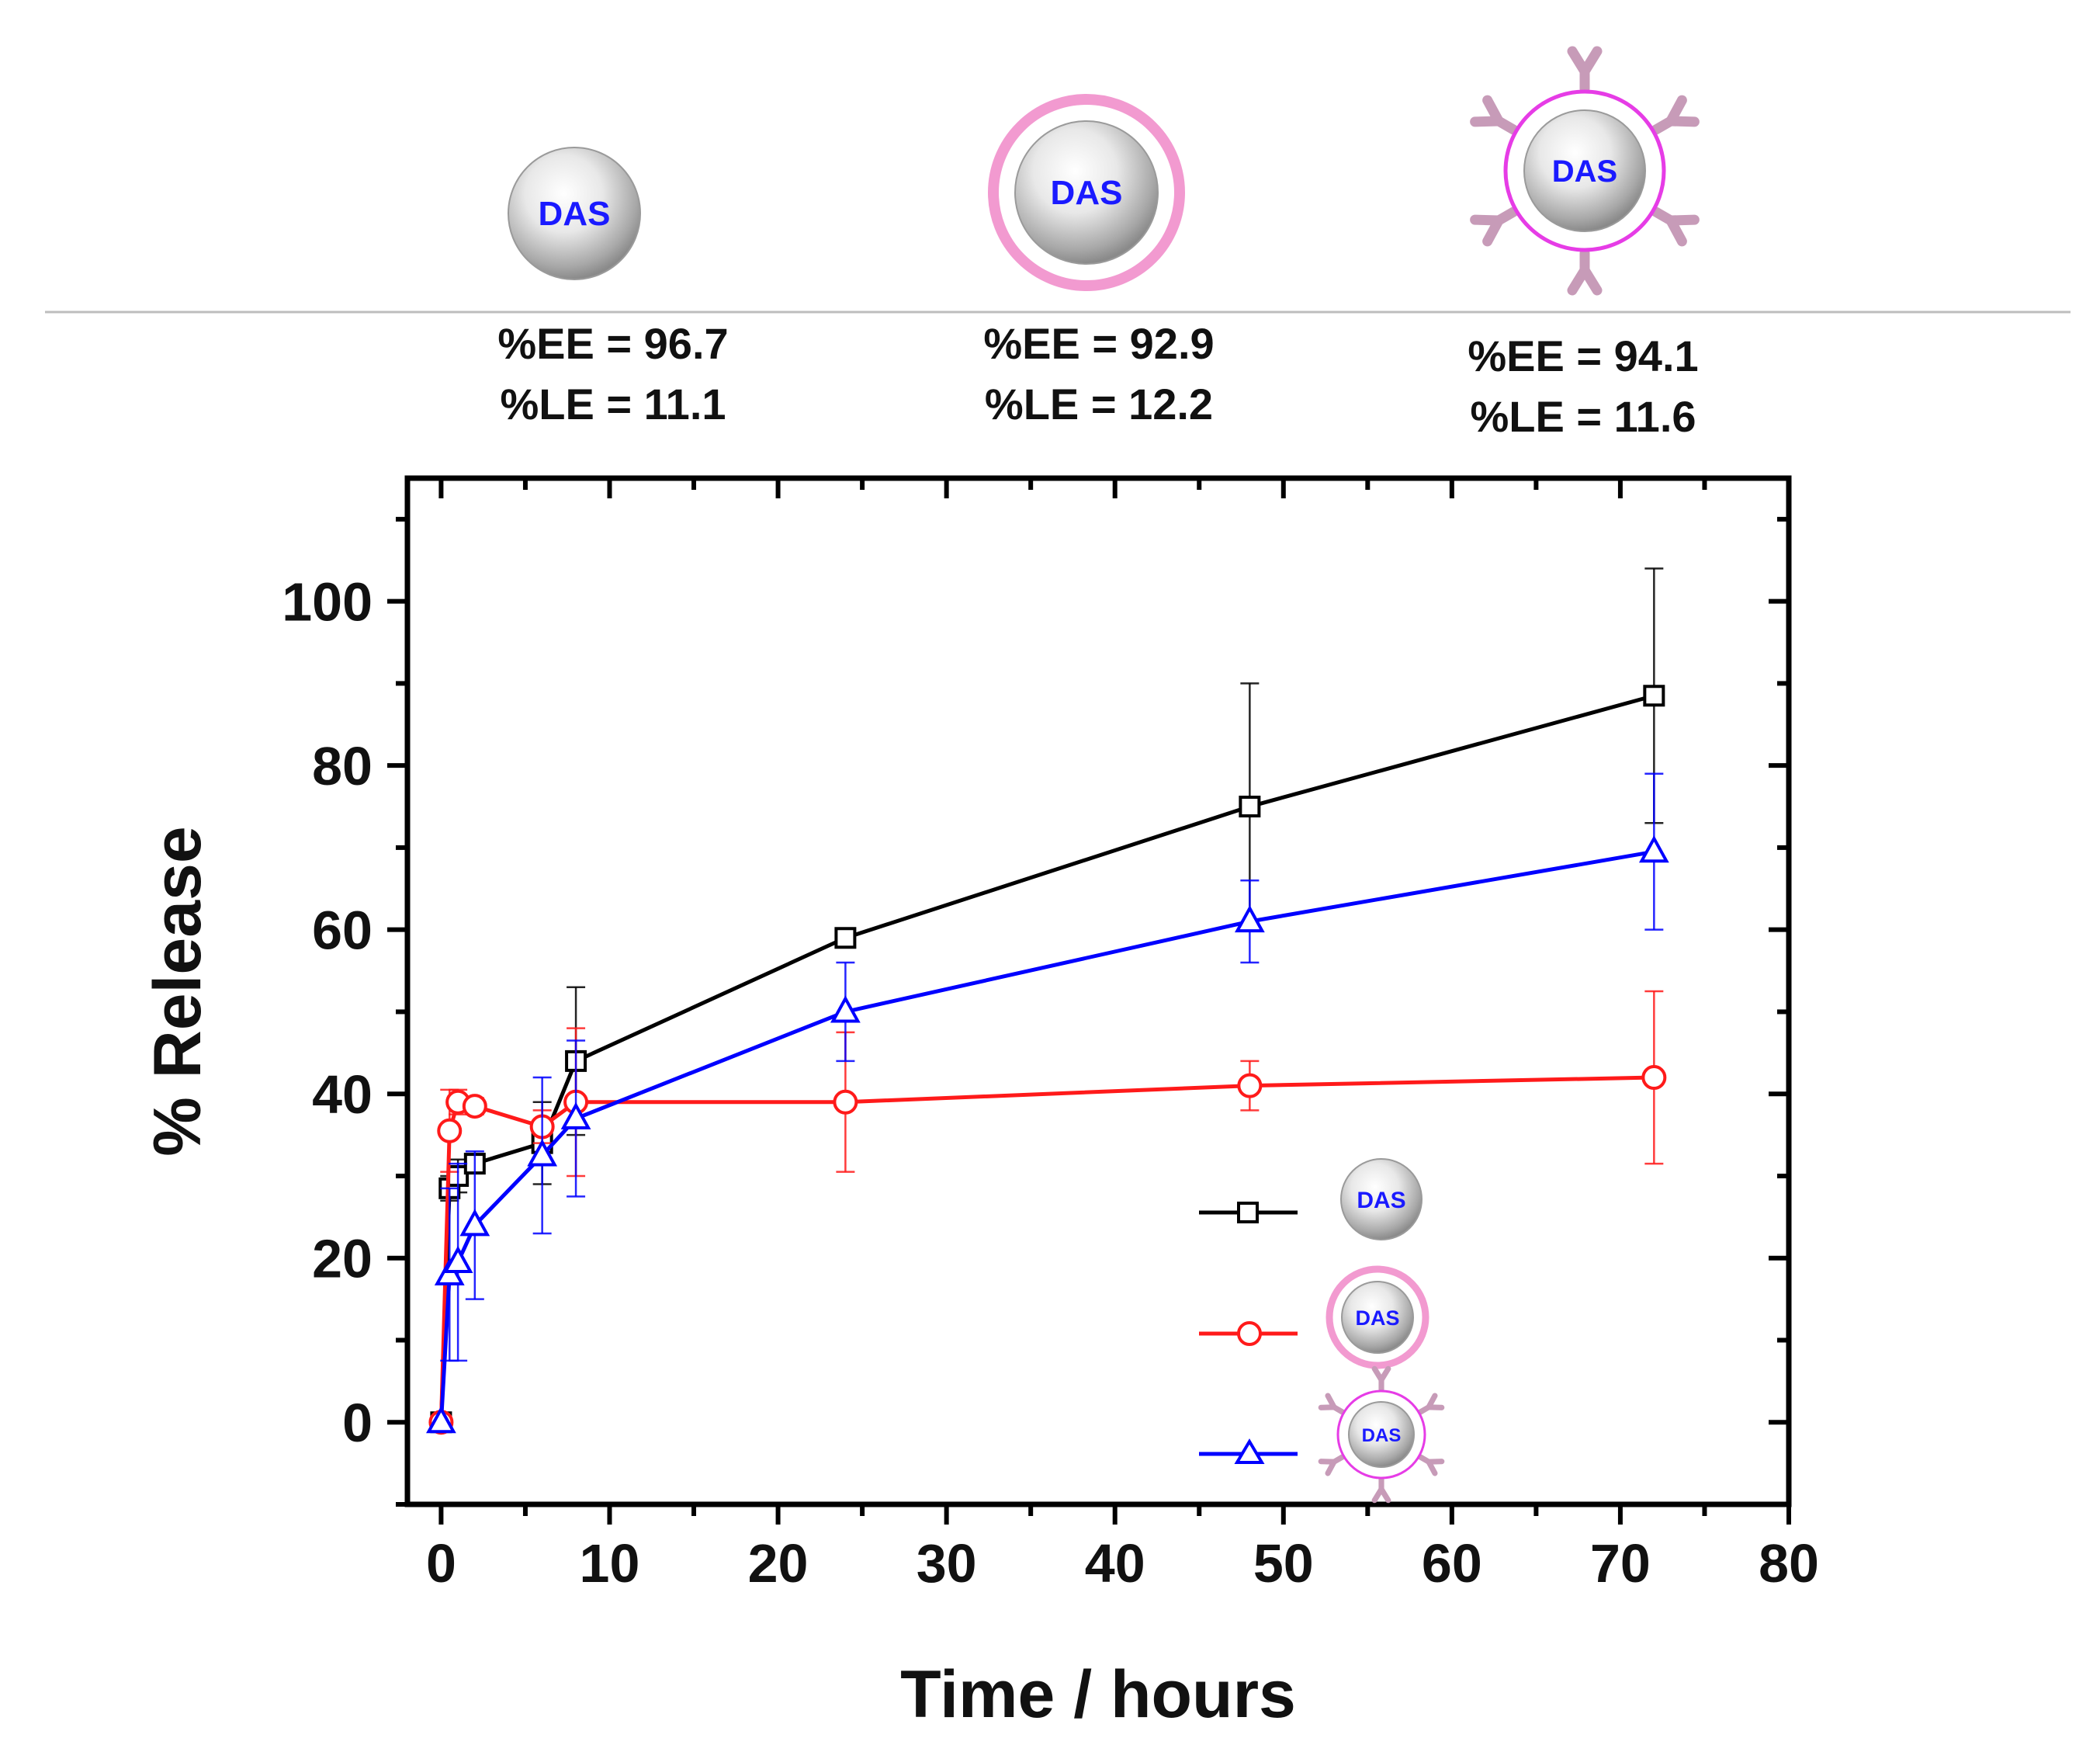 The height and width of the screenshot is (1745, 2100). What do you see at coordinates (1099, 404) in the screenshot?
I see `particle-coated-le: %LE = 12.2` at bounding box center [1099, 404].